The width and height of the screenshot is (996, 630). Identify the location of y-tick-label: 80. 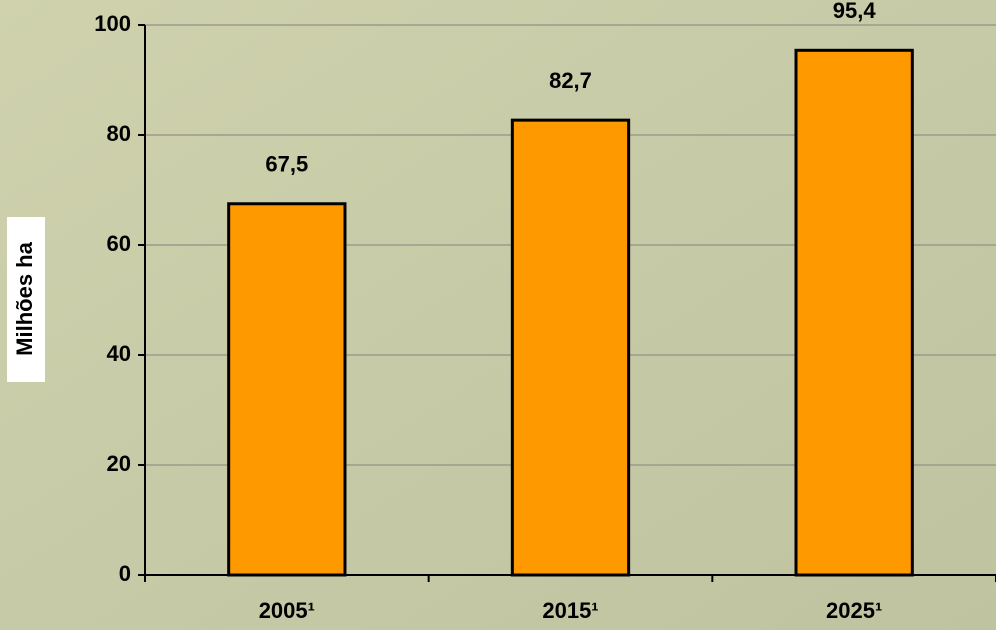
(119, 133).